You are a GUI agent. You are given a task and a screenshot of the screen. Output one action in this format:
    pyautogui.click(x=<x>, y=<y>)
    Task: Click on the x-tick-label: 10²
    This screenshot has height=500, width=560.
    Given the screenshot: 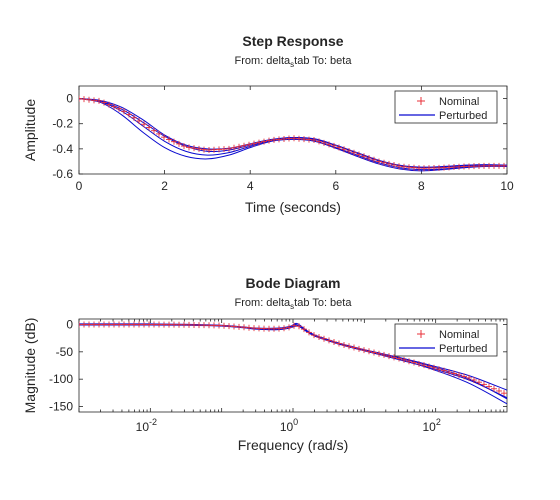 What is the action you would take?
    pyautogui.click(x=431, y=425)
    